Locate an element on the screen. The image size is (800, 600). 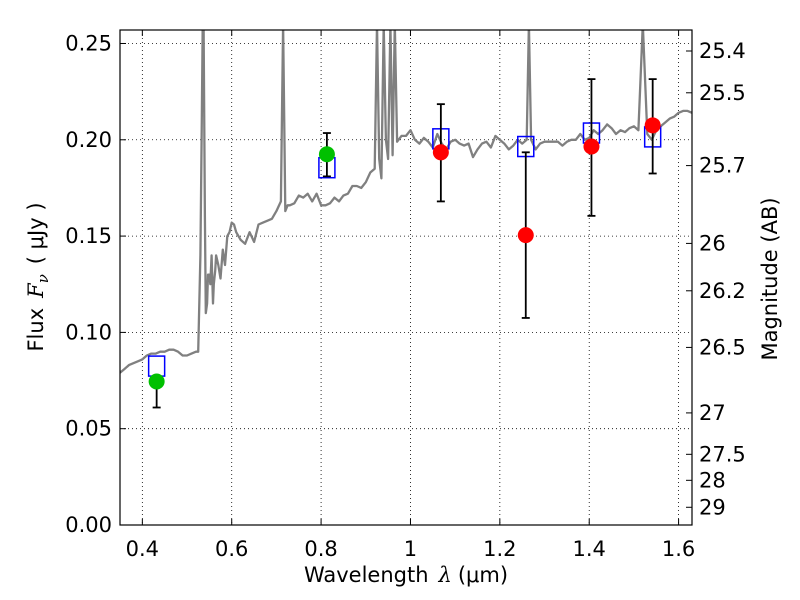
y2-tick-label: 27.5 is located at coordinates (722, 454).